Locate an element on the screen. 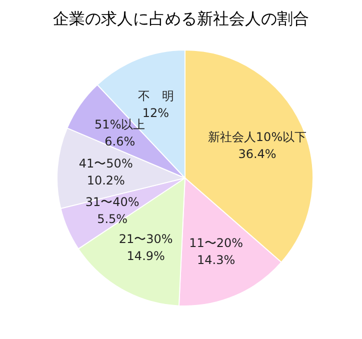 Image resolution: width=362 pixels, height=339 pixels. data-label: 14.9% is located at coordinates (145, 256).